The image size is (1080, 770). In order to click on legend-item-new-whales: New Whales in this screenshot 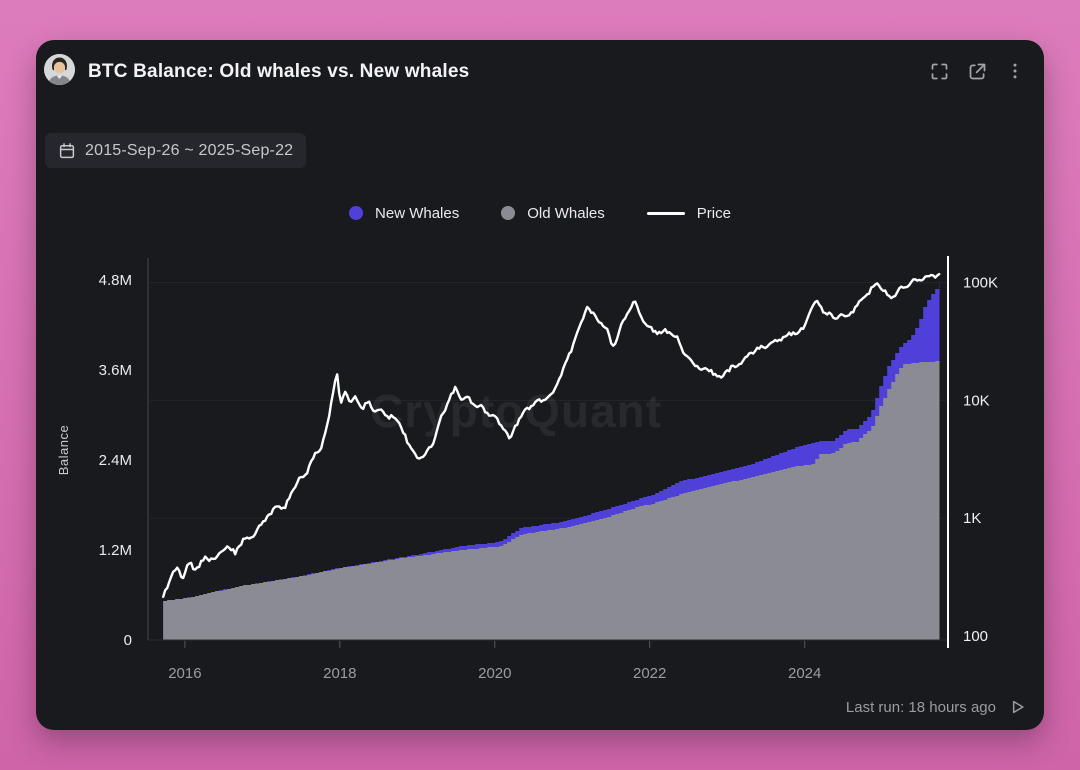, I will do `click(404, 213)`.